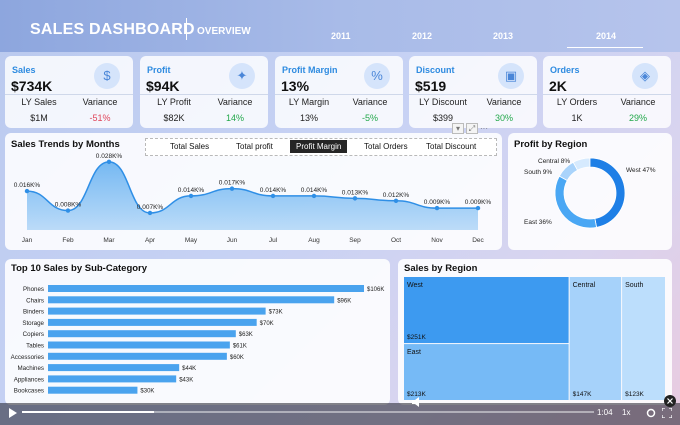 The image size is (680, 425). I want to click on video-progress-fill, so click(88, 412).